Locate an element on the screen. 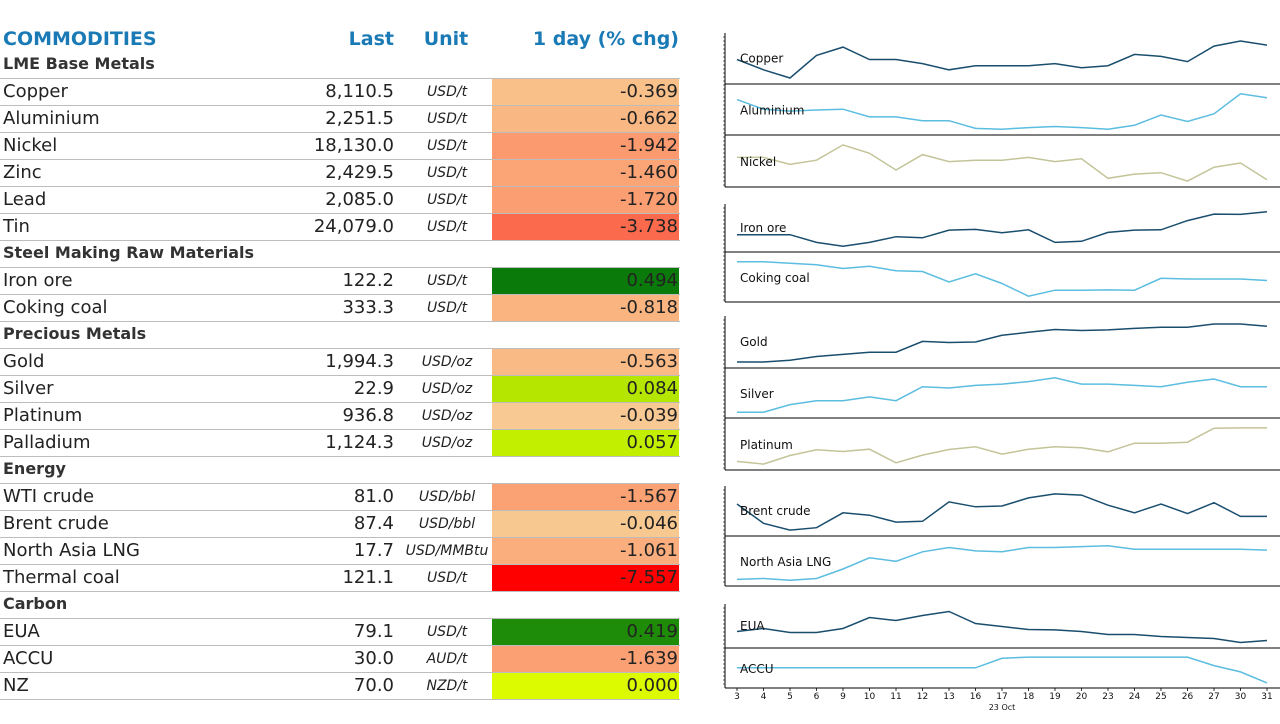 Image resolution: width=1280 pixels, height=724 pixels. x-tick-label: 3 is located at coordinates (737, 697).